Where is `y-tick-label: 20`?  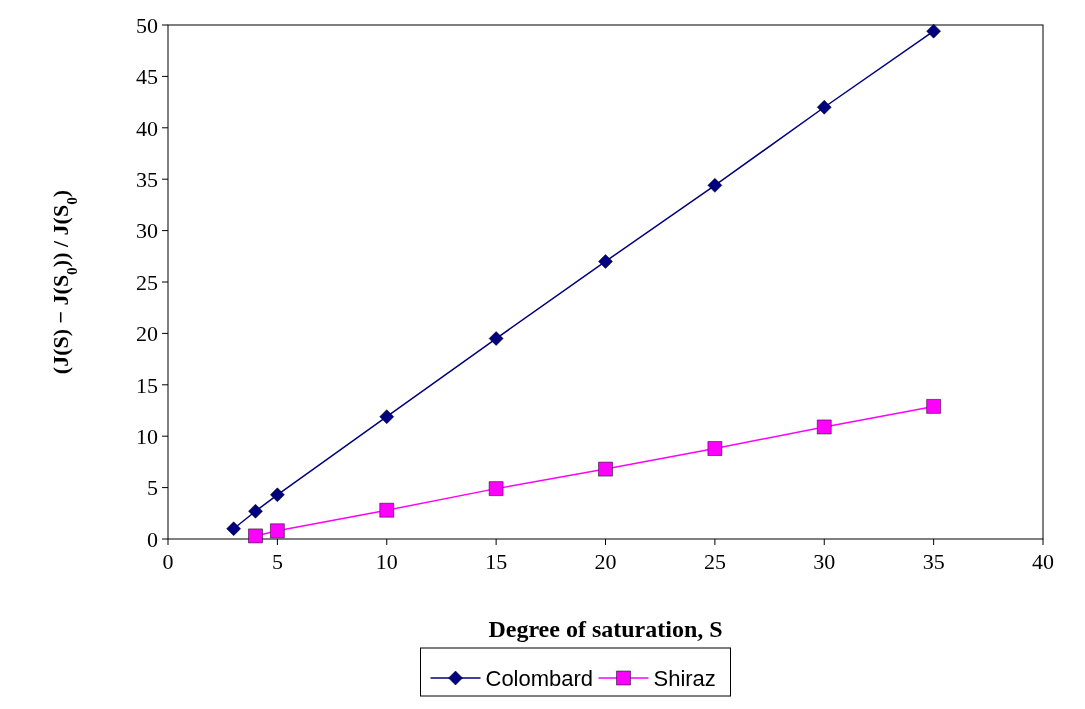 y-tick-label: 20 is located at coordinates (147, 334).